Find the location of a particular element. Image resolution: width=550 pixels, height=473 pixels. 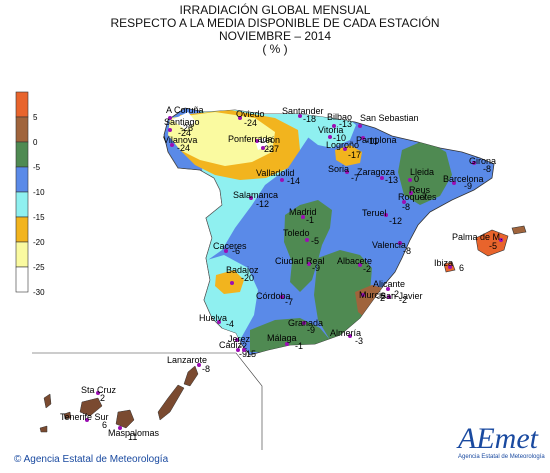

station-name: Granada is located at coordinates (305, 323).